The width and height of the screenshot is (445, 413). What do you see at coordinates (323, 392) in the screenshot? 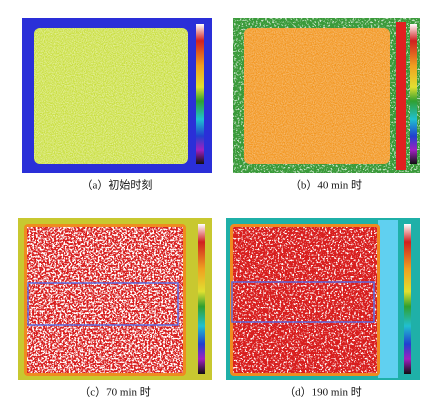
I see `caption: （d）190 min 时` at bounding box center [323, 392].